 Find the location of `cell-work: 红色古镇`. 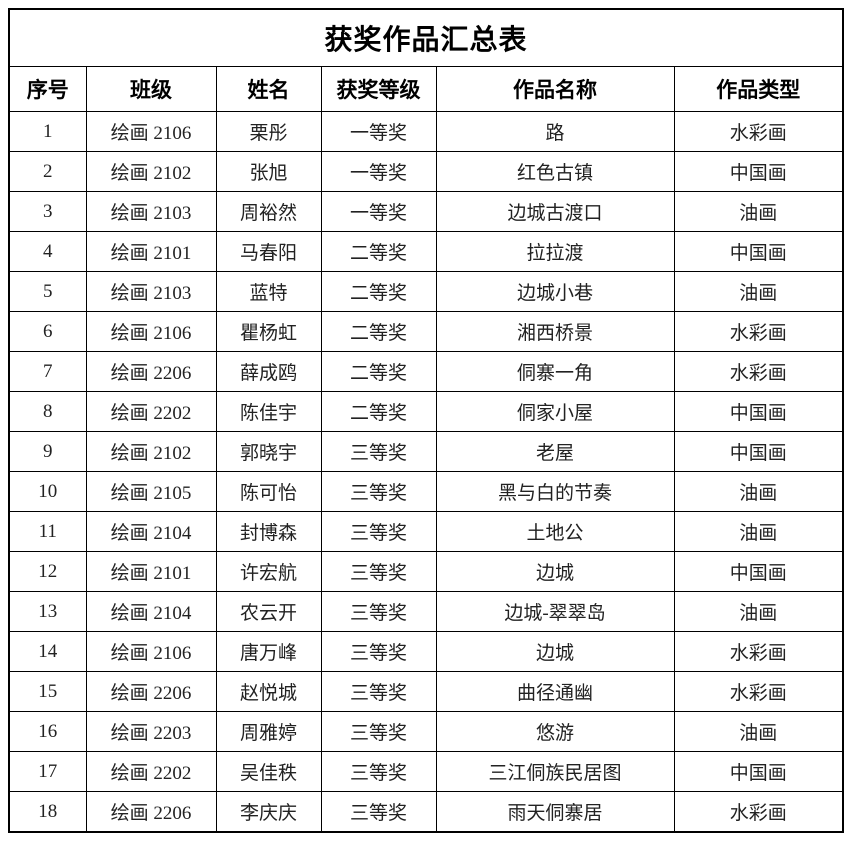

cell-work: 红色古镇 is located at coordinates (555, 171).